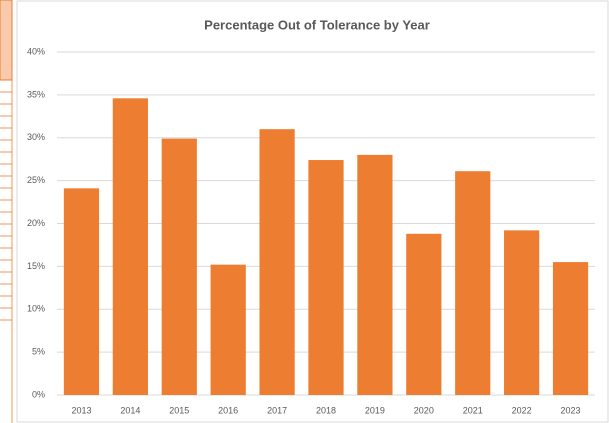  I want to click on x-tick-label: 2019, so click(375, 410).